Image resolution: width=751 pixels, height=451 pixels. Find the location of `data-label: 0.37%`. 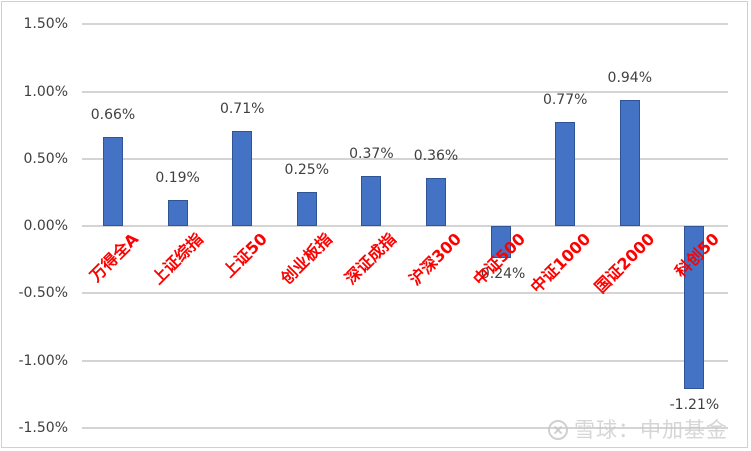

data-label: 0.37% is located at coordinates (371, 154).